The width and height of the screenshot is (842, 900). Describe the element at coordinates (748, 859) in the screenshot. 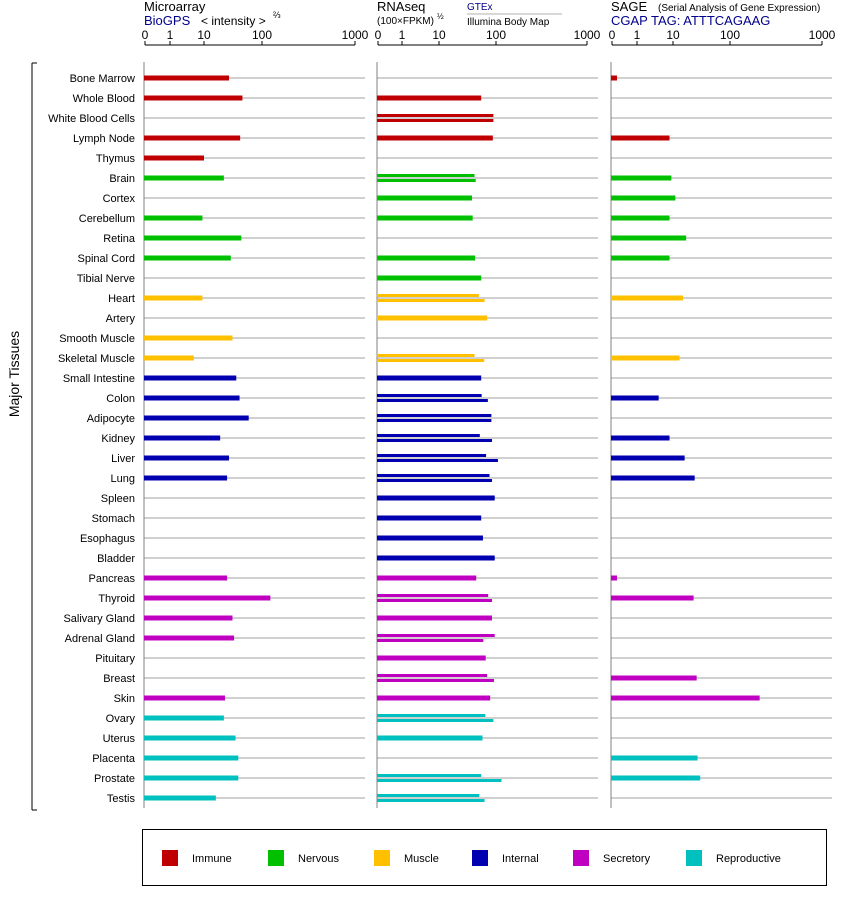

I see `legend-label: Reproductive` at that location.